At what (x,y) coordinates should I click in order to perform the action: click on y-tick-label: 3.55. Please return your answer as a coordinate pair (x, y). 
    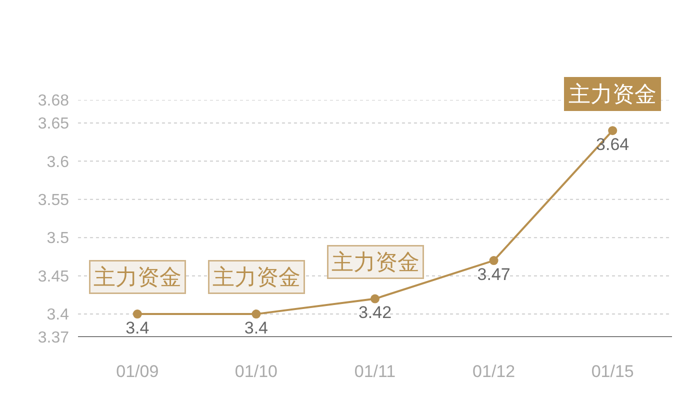
    Looking at the image, I should click on (54, 200).